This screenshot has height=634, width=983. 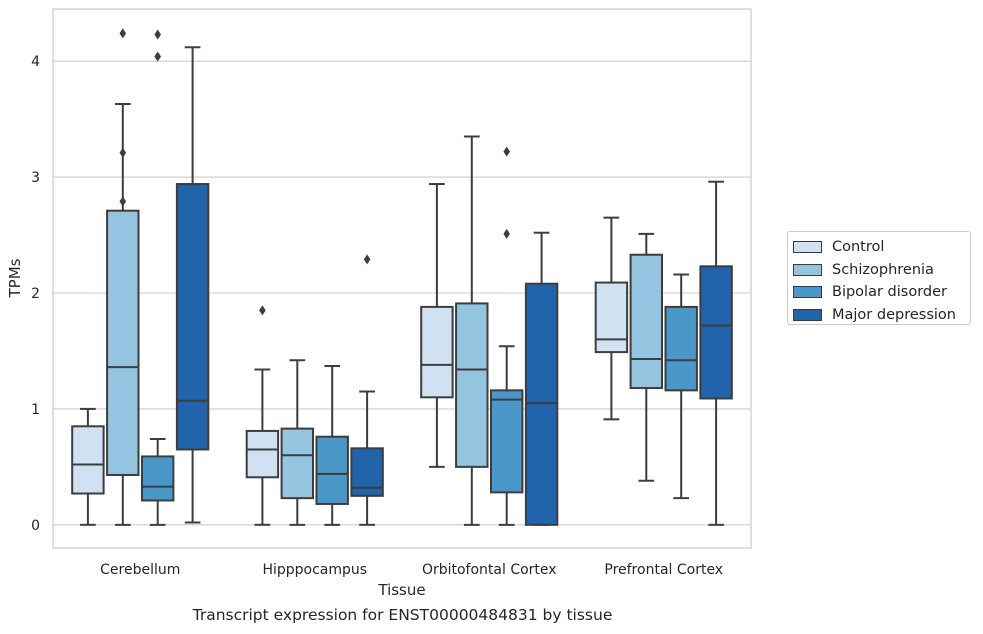 I want to click on legend-item: Bipolar disorder, so click(x=881, y=292).